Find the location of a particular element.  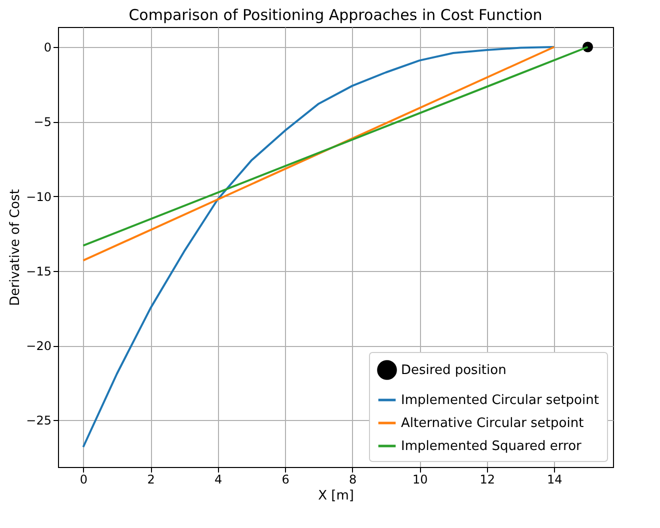

legend-label: Implemented Squared error is located at coordinates (491, 446).